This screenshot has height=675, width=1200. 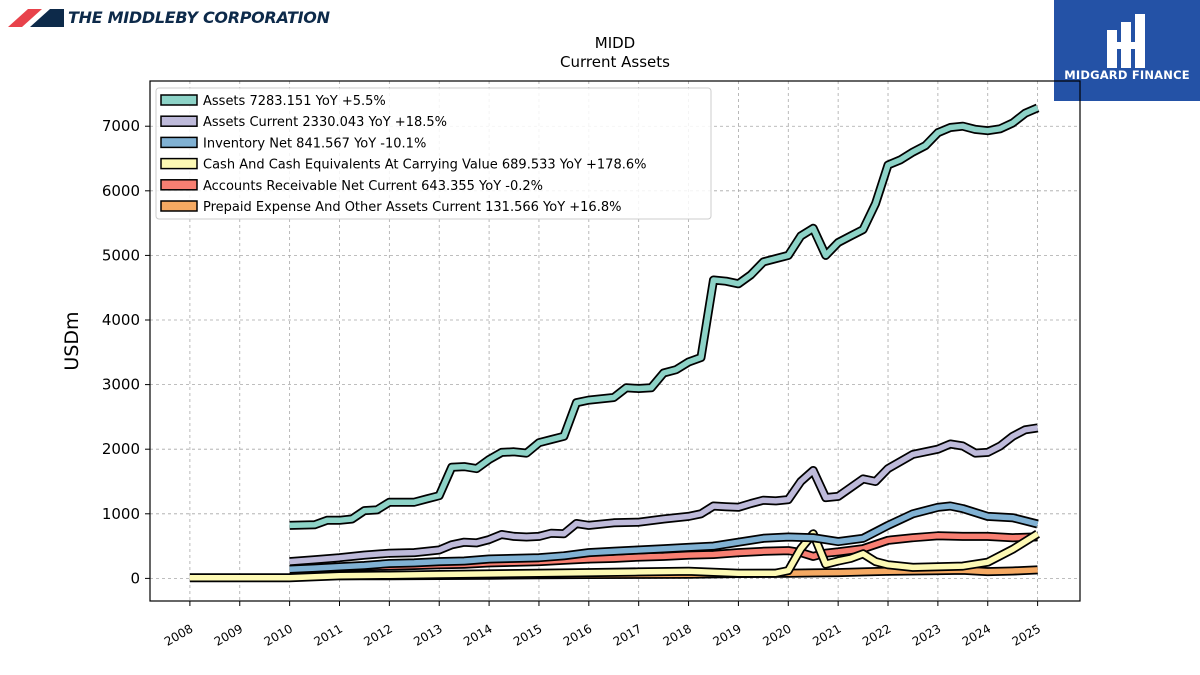 What do you see at coordinates (314, 143) in the screenshot?
I see `legend-entry: Inventory Net 841.567 YoY -10.1%` at bounding box center [314, 143].